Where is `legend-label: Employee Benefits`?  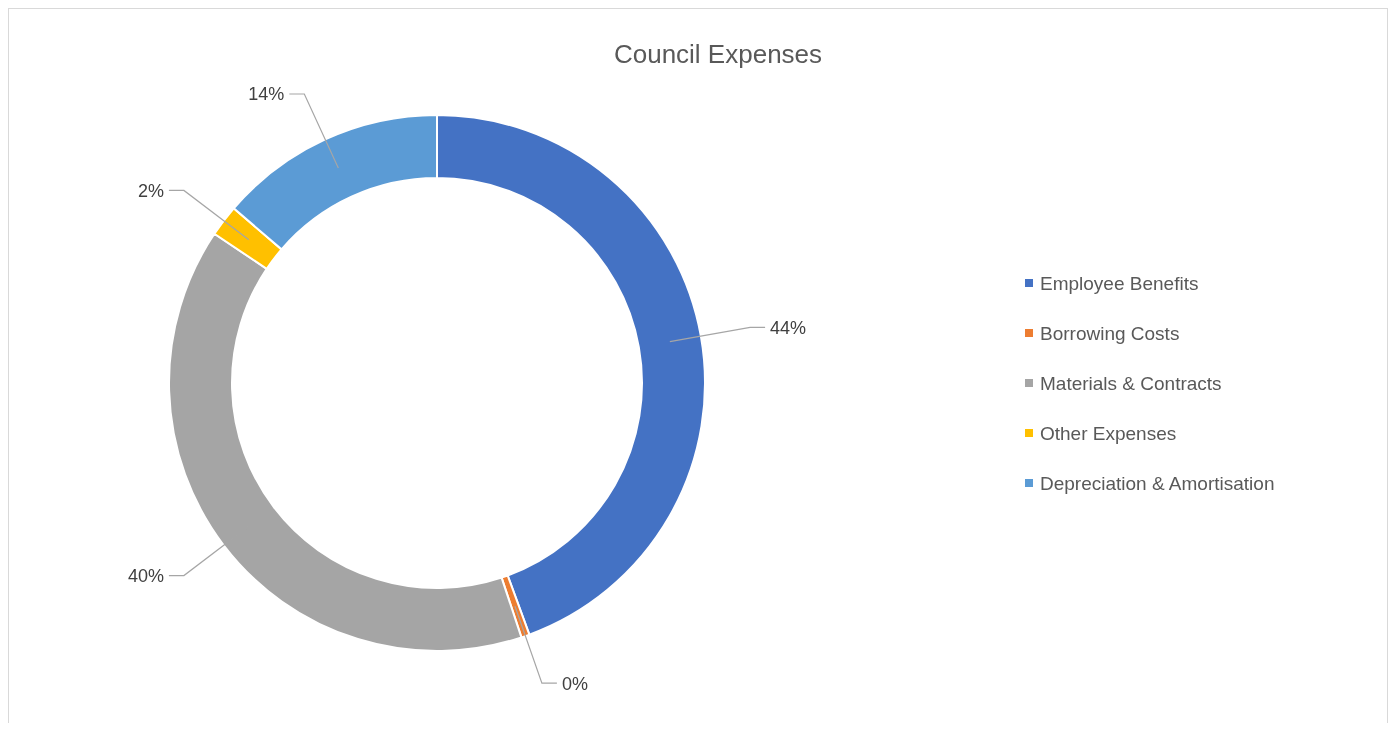 legend-label: Employee Benefits is located at coordinates (1119, 283).